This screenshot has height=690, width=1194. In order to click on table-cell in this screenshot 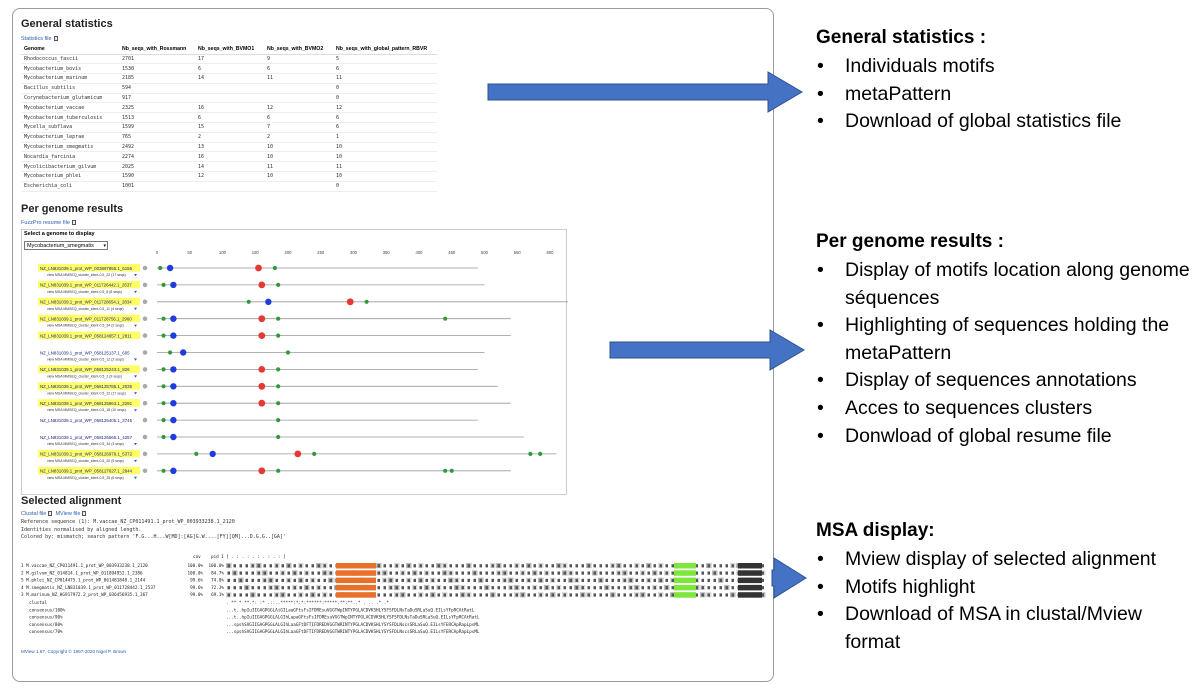, I will do `click(298, 186)`.